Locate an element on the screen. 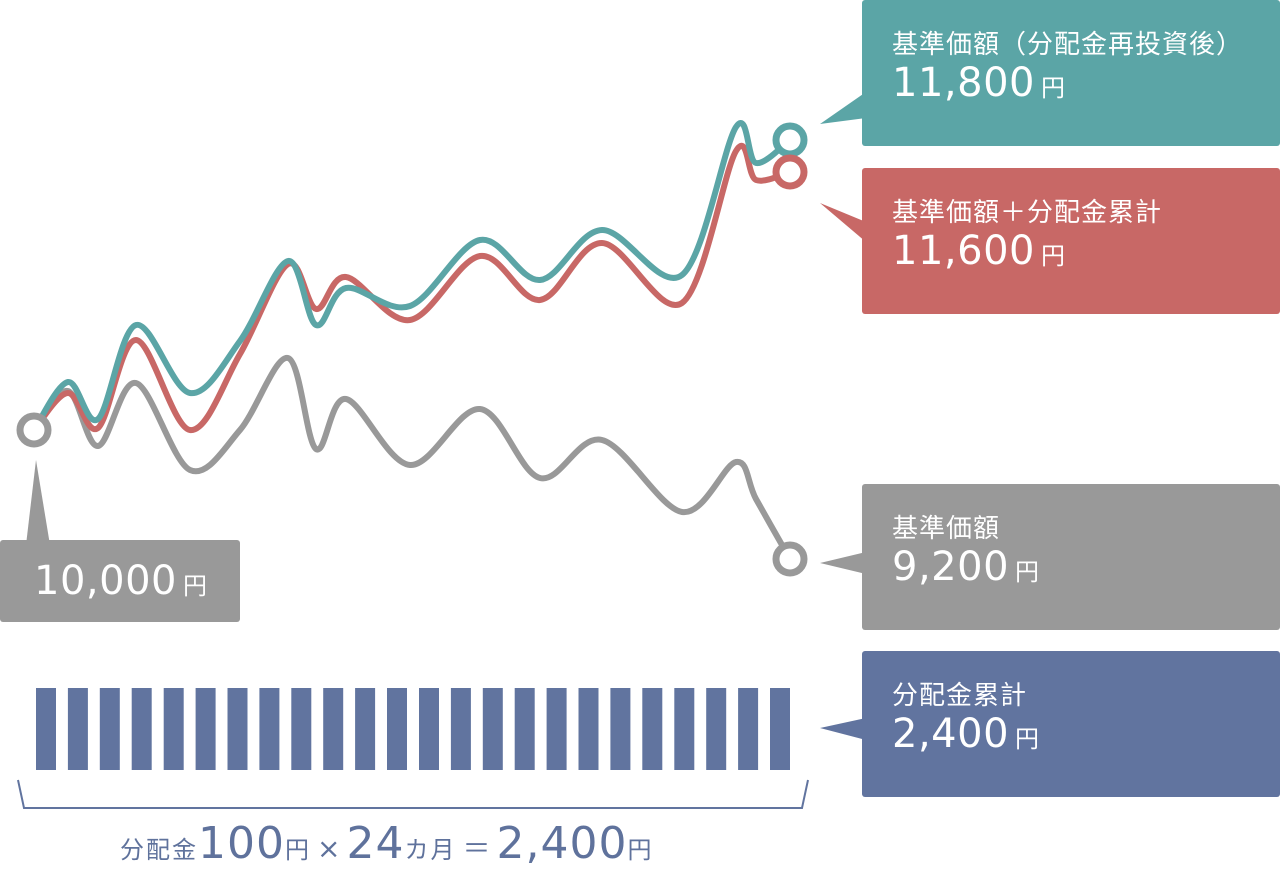 Image resolution: width=1280 pixels, height=874 pixels. formula-times: × is located at coordinates (328, 848).